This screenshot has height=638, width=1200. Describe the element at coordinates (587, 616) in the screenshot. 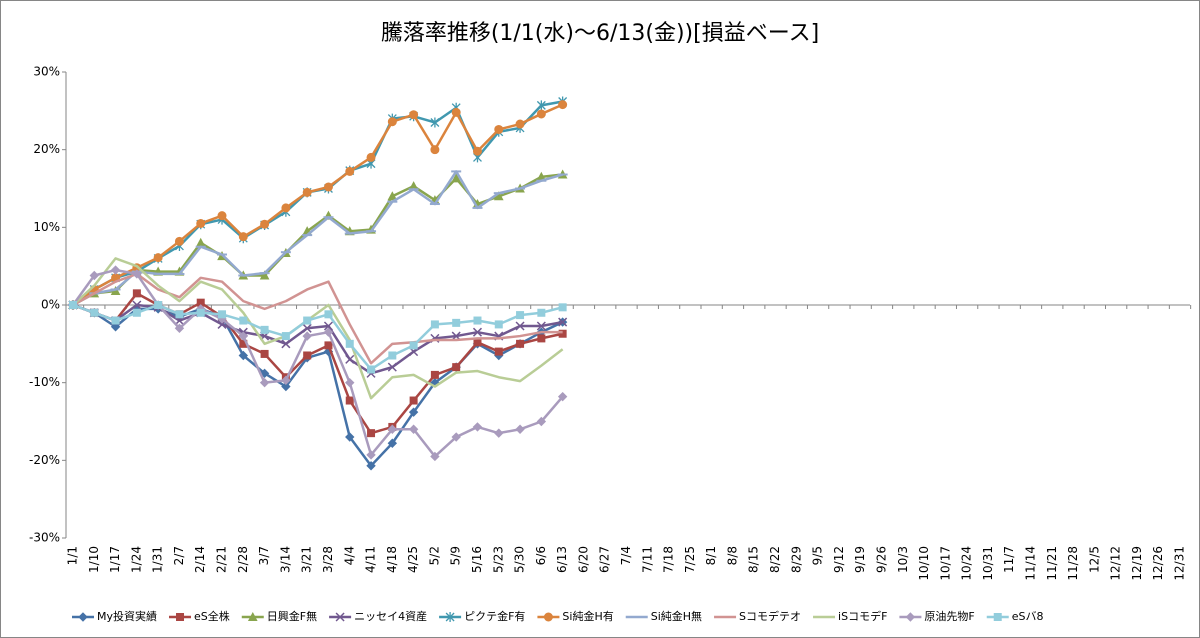

I see `legend-label: Si純金H有` at that location.